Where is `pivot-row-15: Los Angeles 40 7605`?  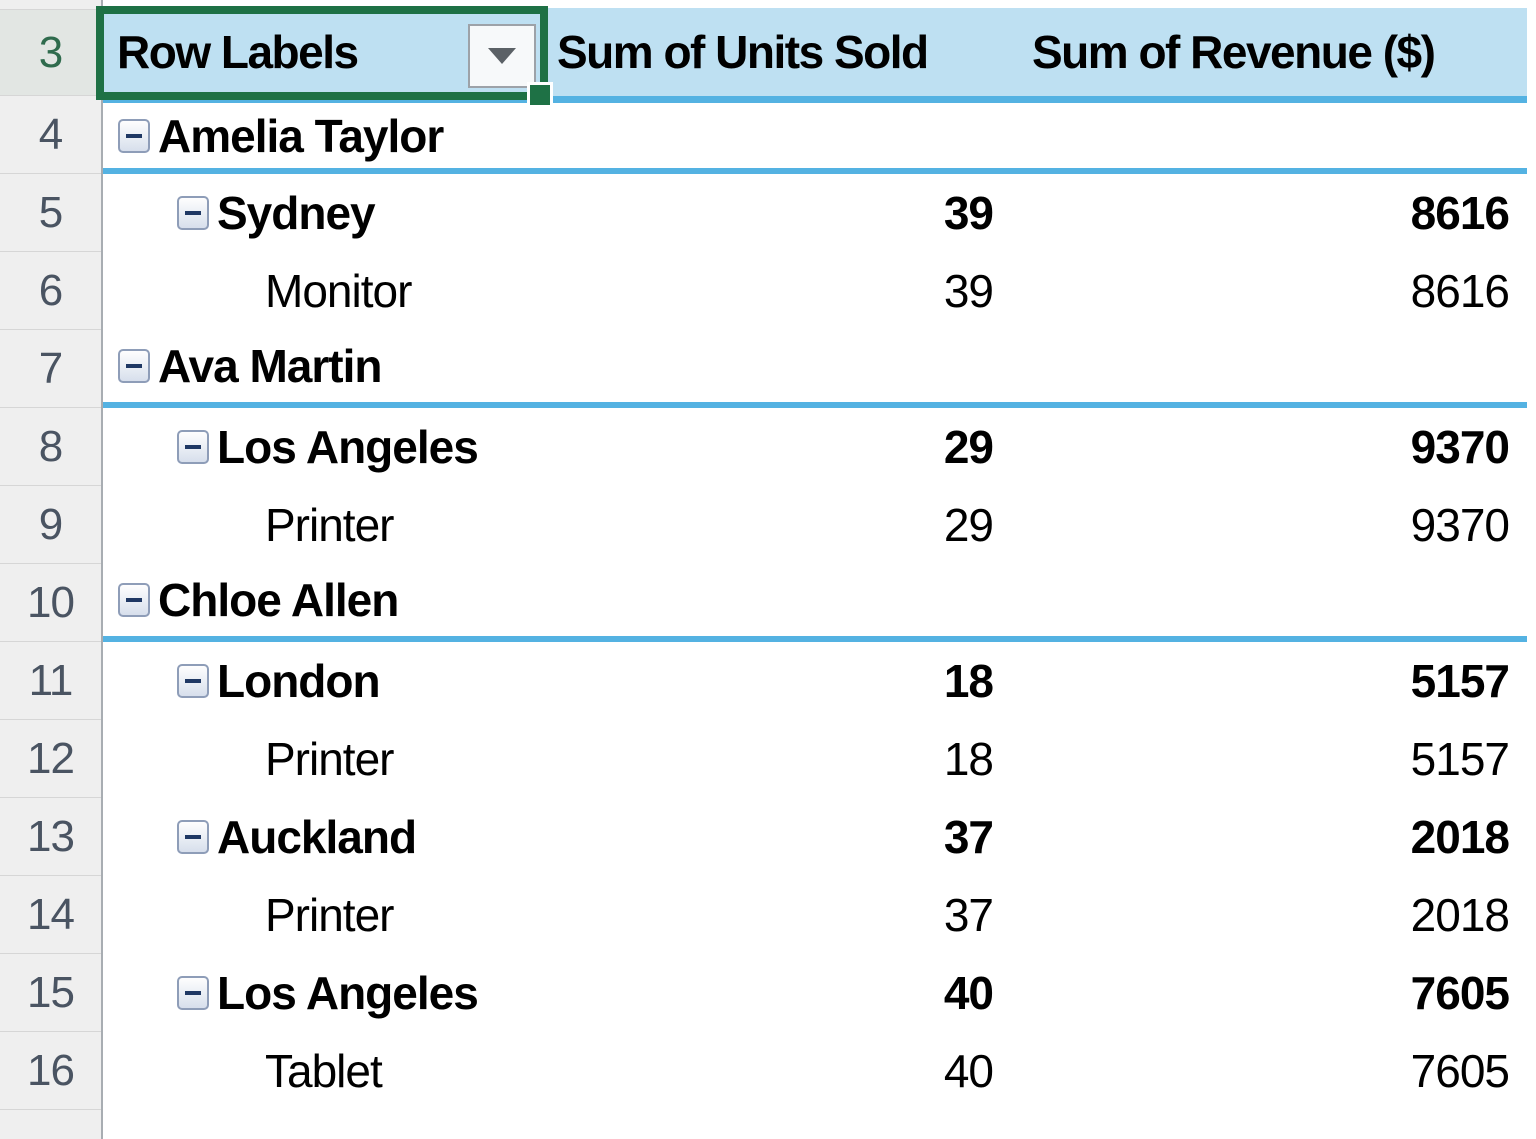
pivot-row-15: Los Angeles 40 7605 is located at coordinates (815, 993).